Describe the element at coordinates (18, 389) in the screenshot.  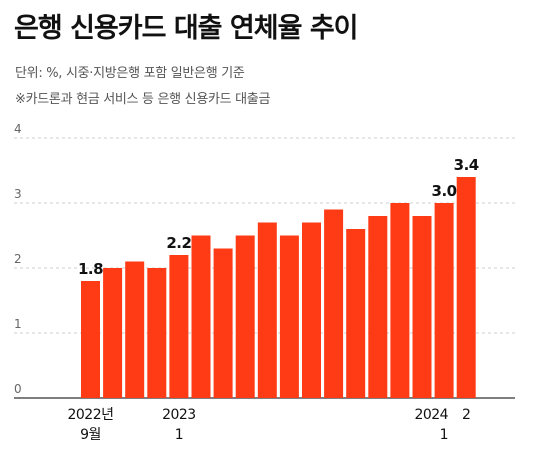
I see `y-tick-label: 0` at that location.